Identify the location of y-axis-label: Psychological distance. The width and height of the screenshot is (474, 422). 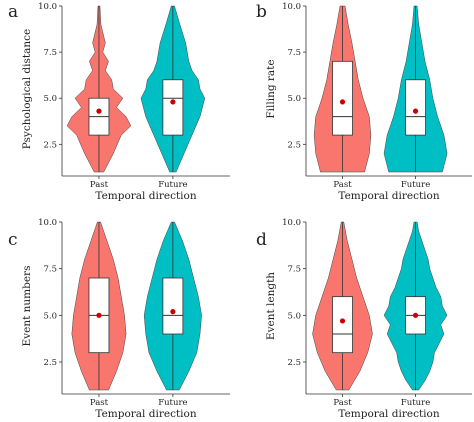
(27, 89).